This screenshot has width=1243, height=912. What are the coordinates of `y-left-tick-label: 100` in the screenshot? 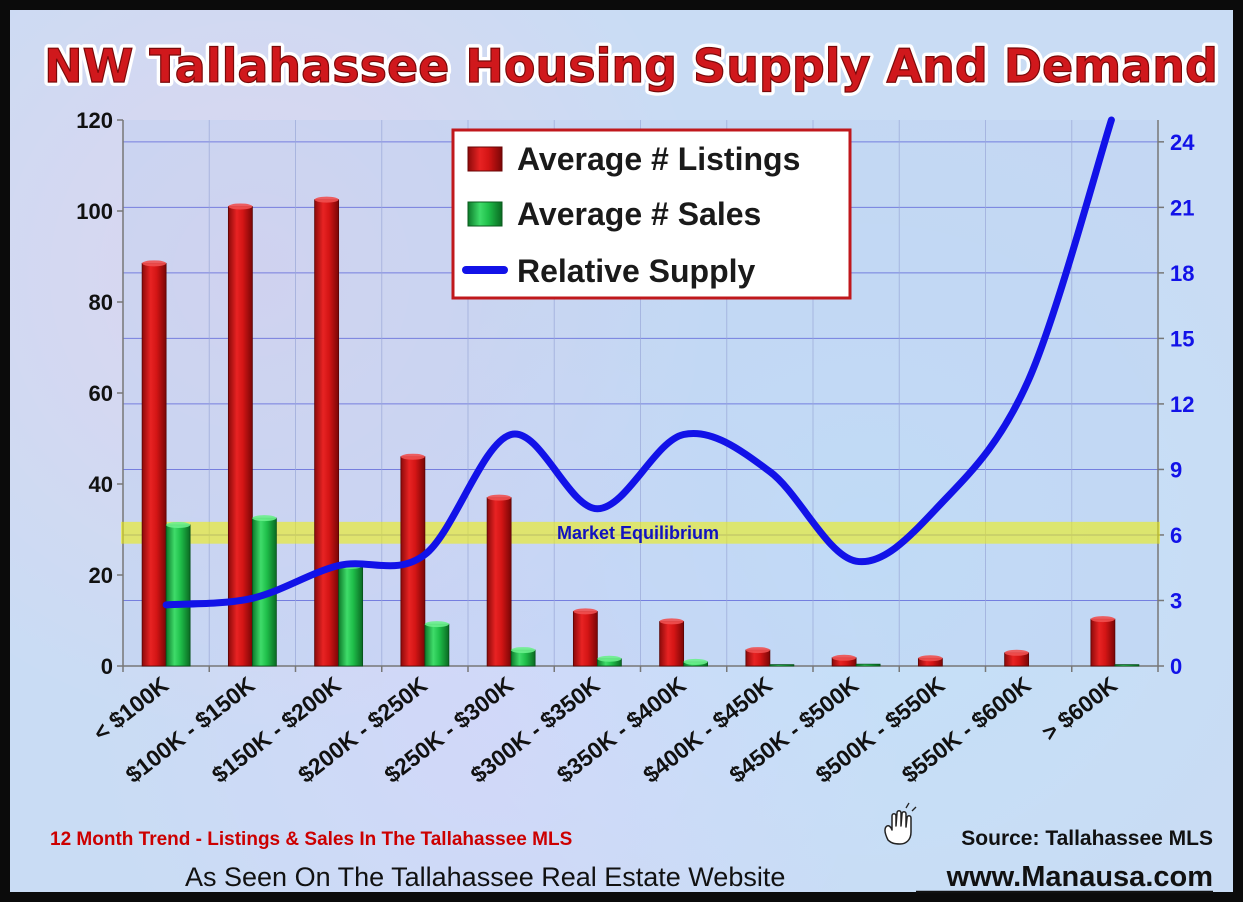 It's located at (94, 211).